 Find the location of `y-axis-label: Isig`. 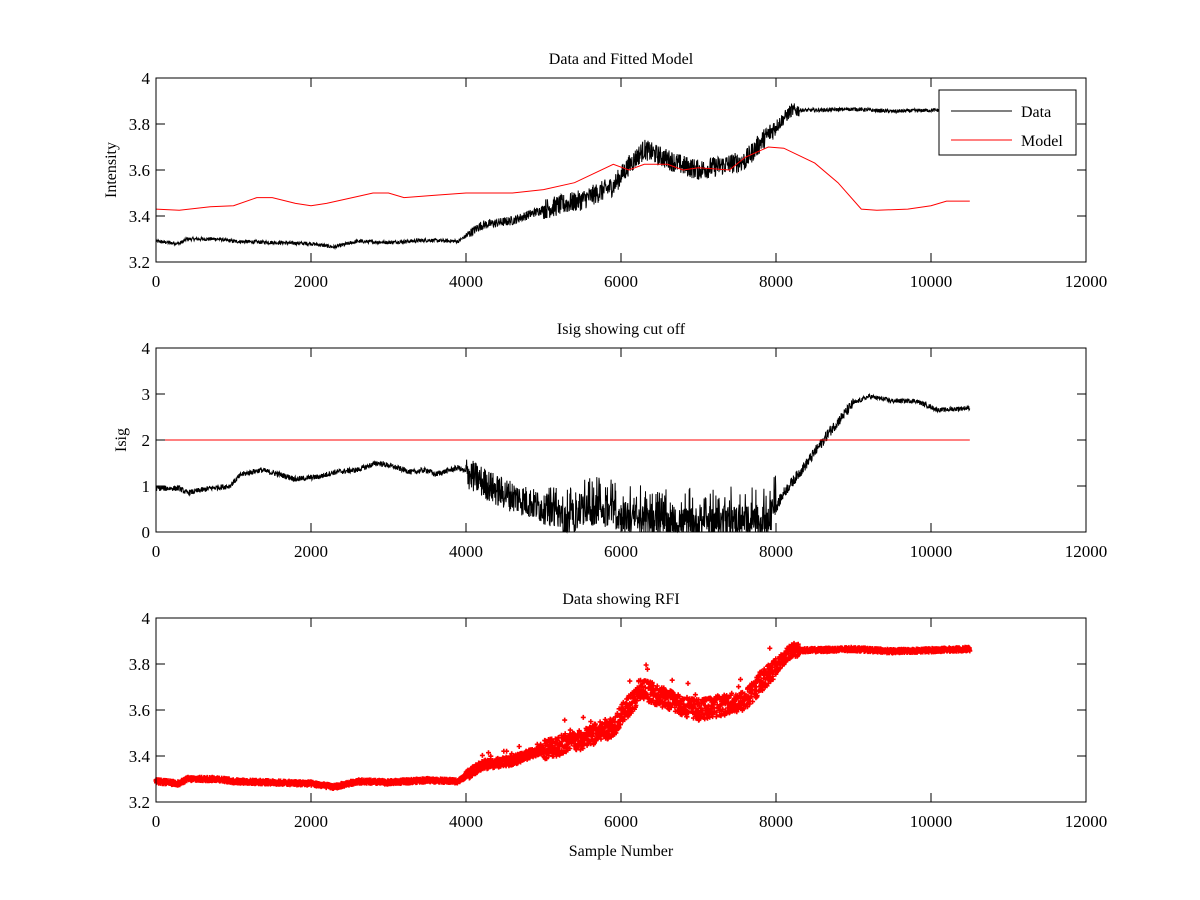

y-axis-label: Isig is located at coordinates (121, 440).